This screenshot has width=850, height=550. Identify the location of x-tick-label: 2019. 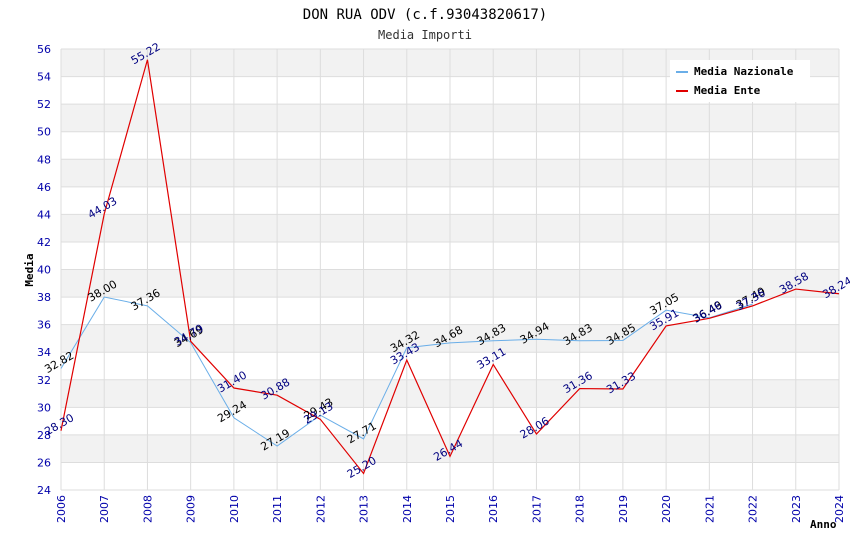
(623, 509).